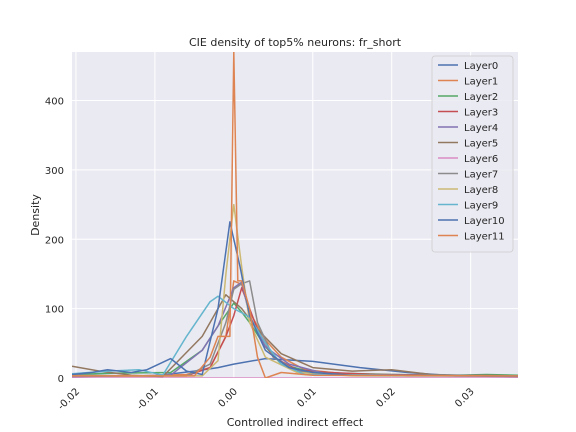 The image size is (576, 432). I want to click on legend-box, so click(472, 154).